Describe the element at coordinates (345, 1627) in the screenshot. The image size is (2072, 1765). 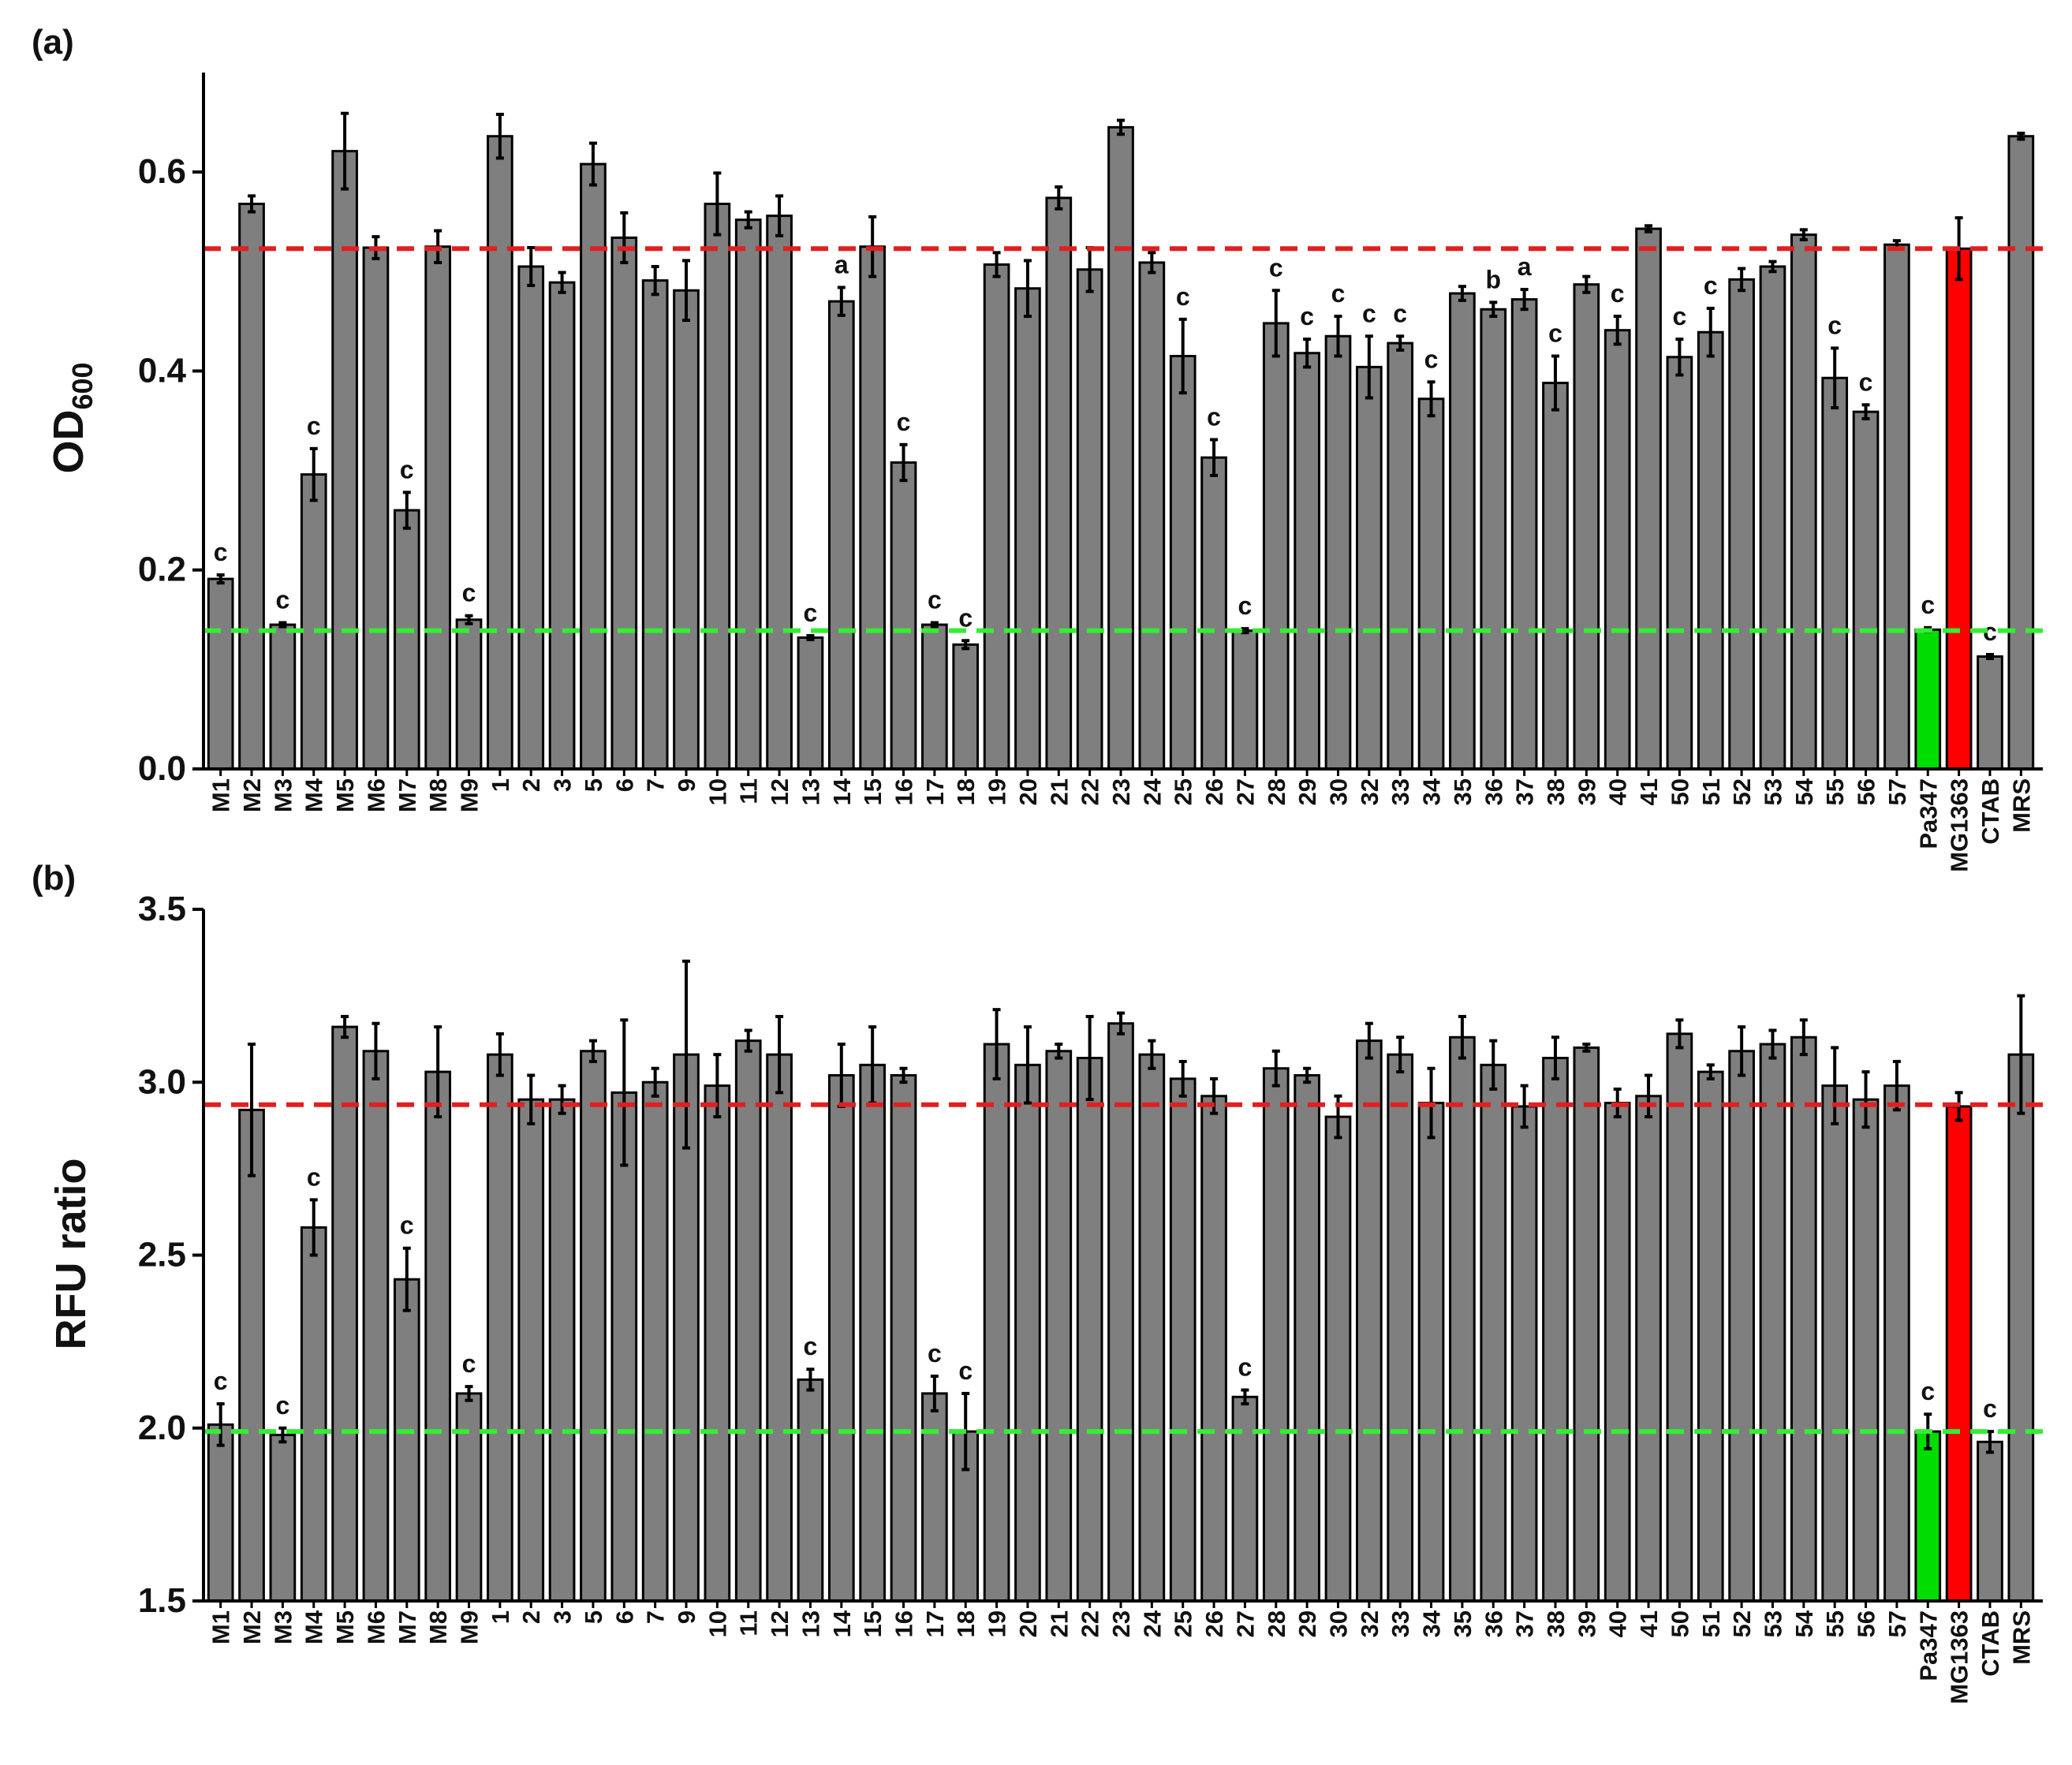
I see `panel-b-x-tick-label-M5: M5` at that location.